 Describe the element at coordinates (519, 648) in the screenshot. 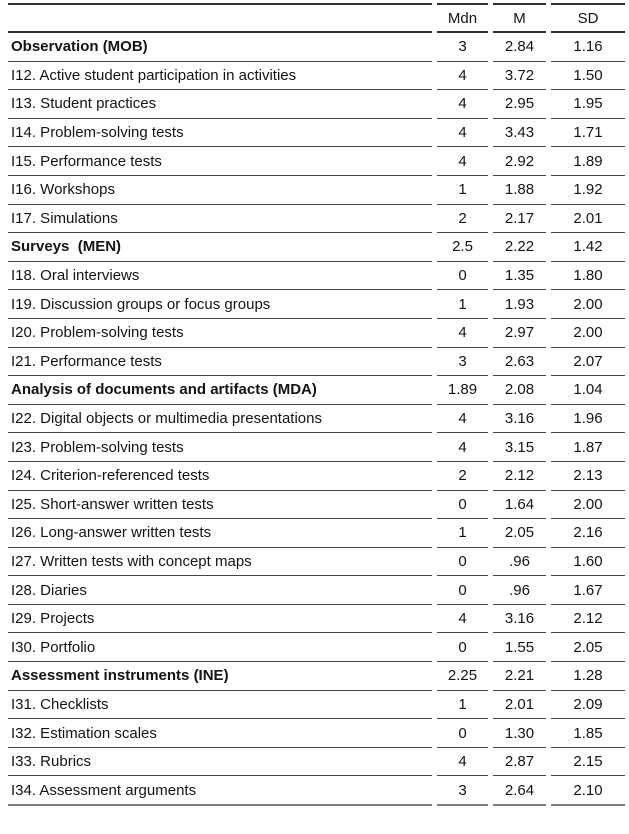

I see `m-value-cell: 1.55` at that location.